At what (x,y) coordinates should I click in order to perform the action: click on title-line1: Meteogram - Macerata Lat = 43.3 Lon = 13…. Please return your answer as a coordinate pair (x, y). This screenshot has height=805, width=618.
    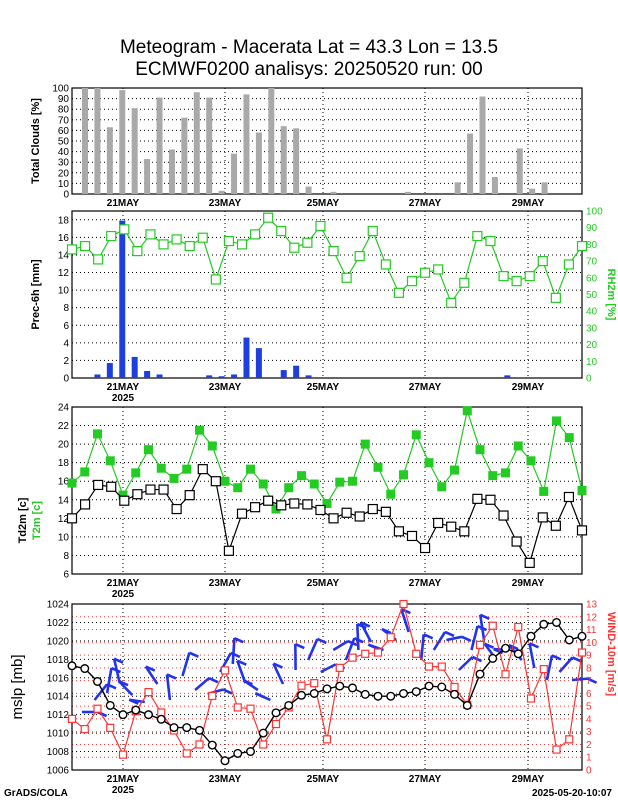
    Looking at the image, I should click on (309, 47).